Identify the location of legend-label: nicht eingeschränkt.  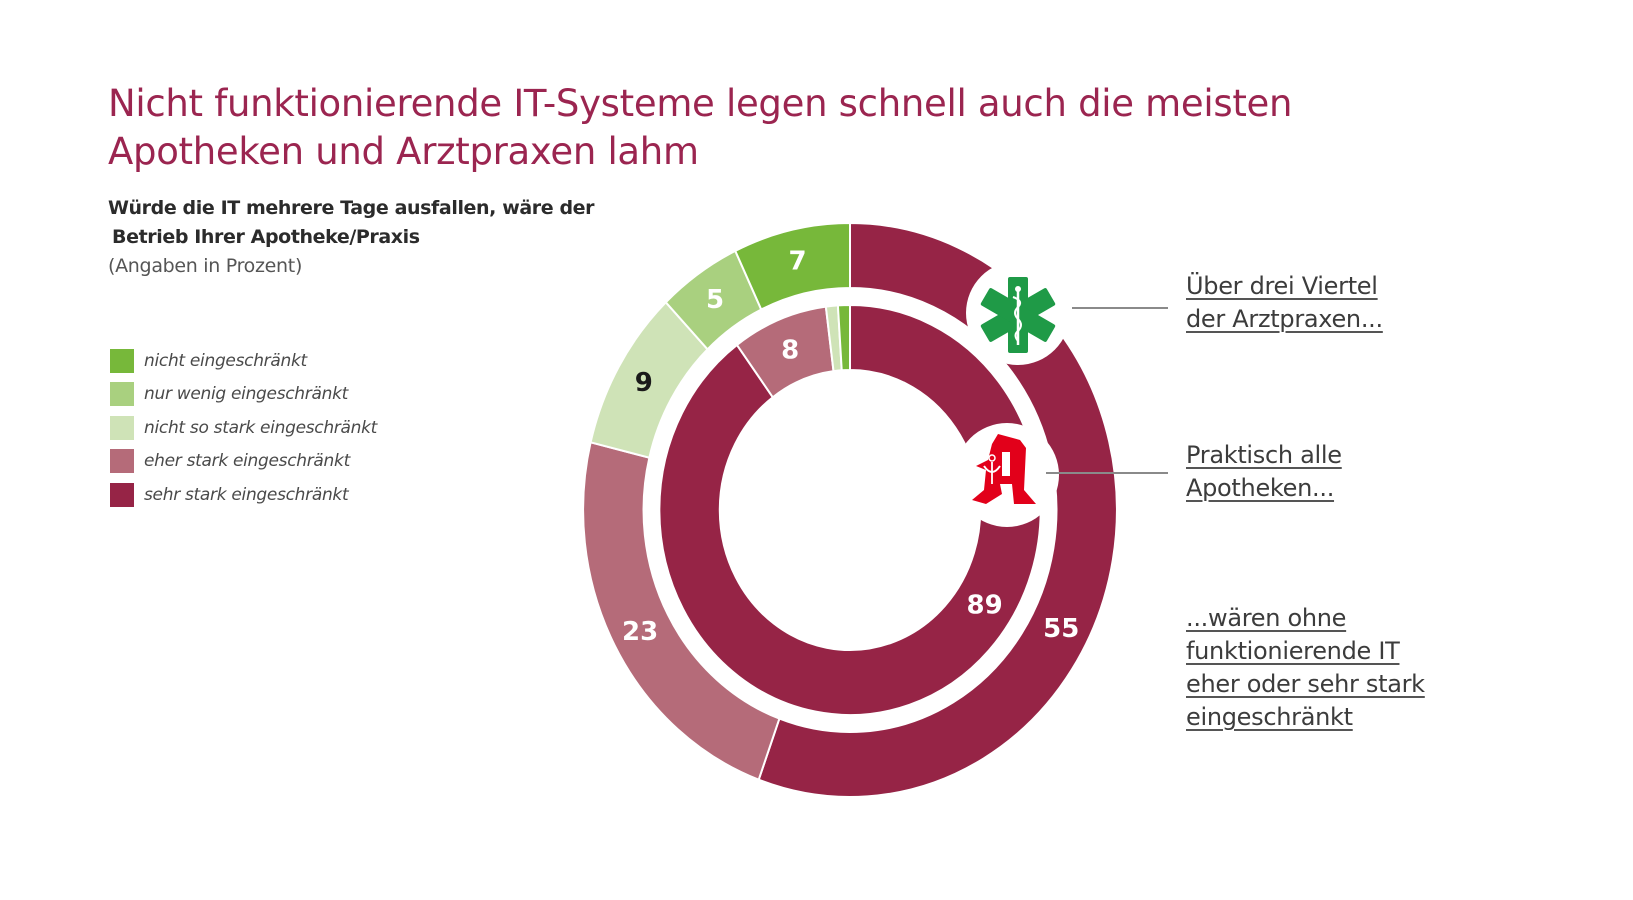
(225, 360).